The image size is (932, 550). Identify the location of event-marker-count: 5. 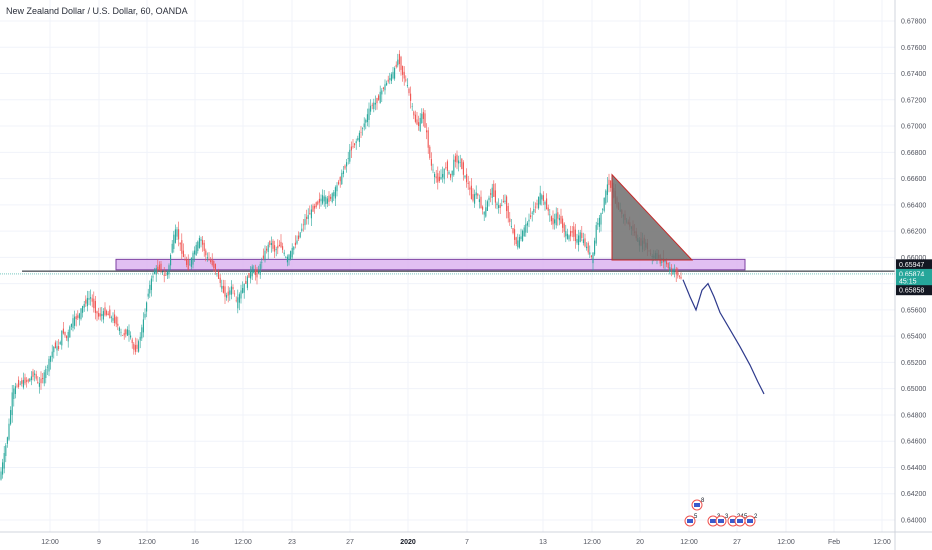
(746, 517).